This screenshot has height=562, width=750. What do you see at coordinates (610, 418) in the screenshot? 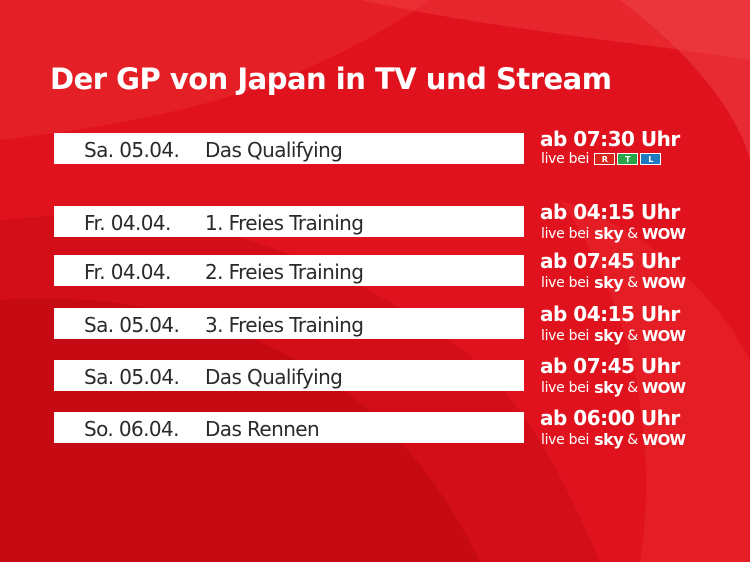
I see `start-time: ab 06:00 Uhr` at bounding box center [610, 418].